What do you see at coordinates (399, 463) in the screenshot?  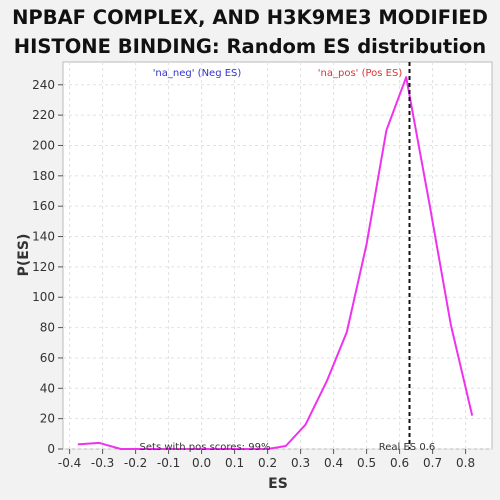 I see `x-tick-label: 0.6` at bounding box center [399, 463].